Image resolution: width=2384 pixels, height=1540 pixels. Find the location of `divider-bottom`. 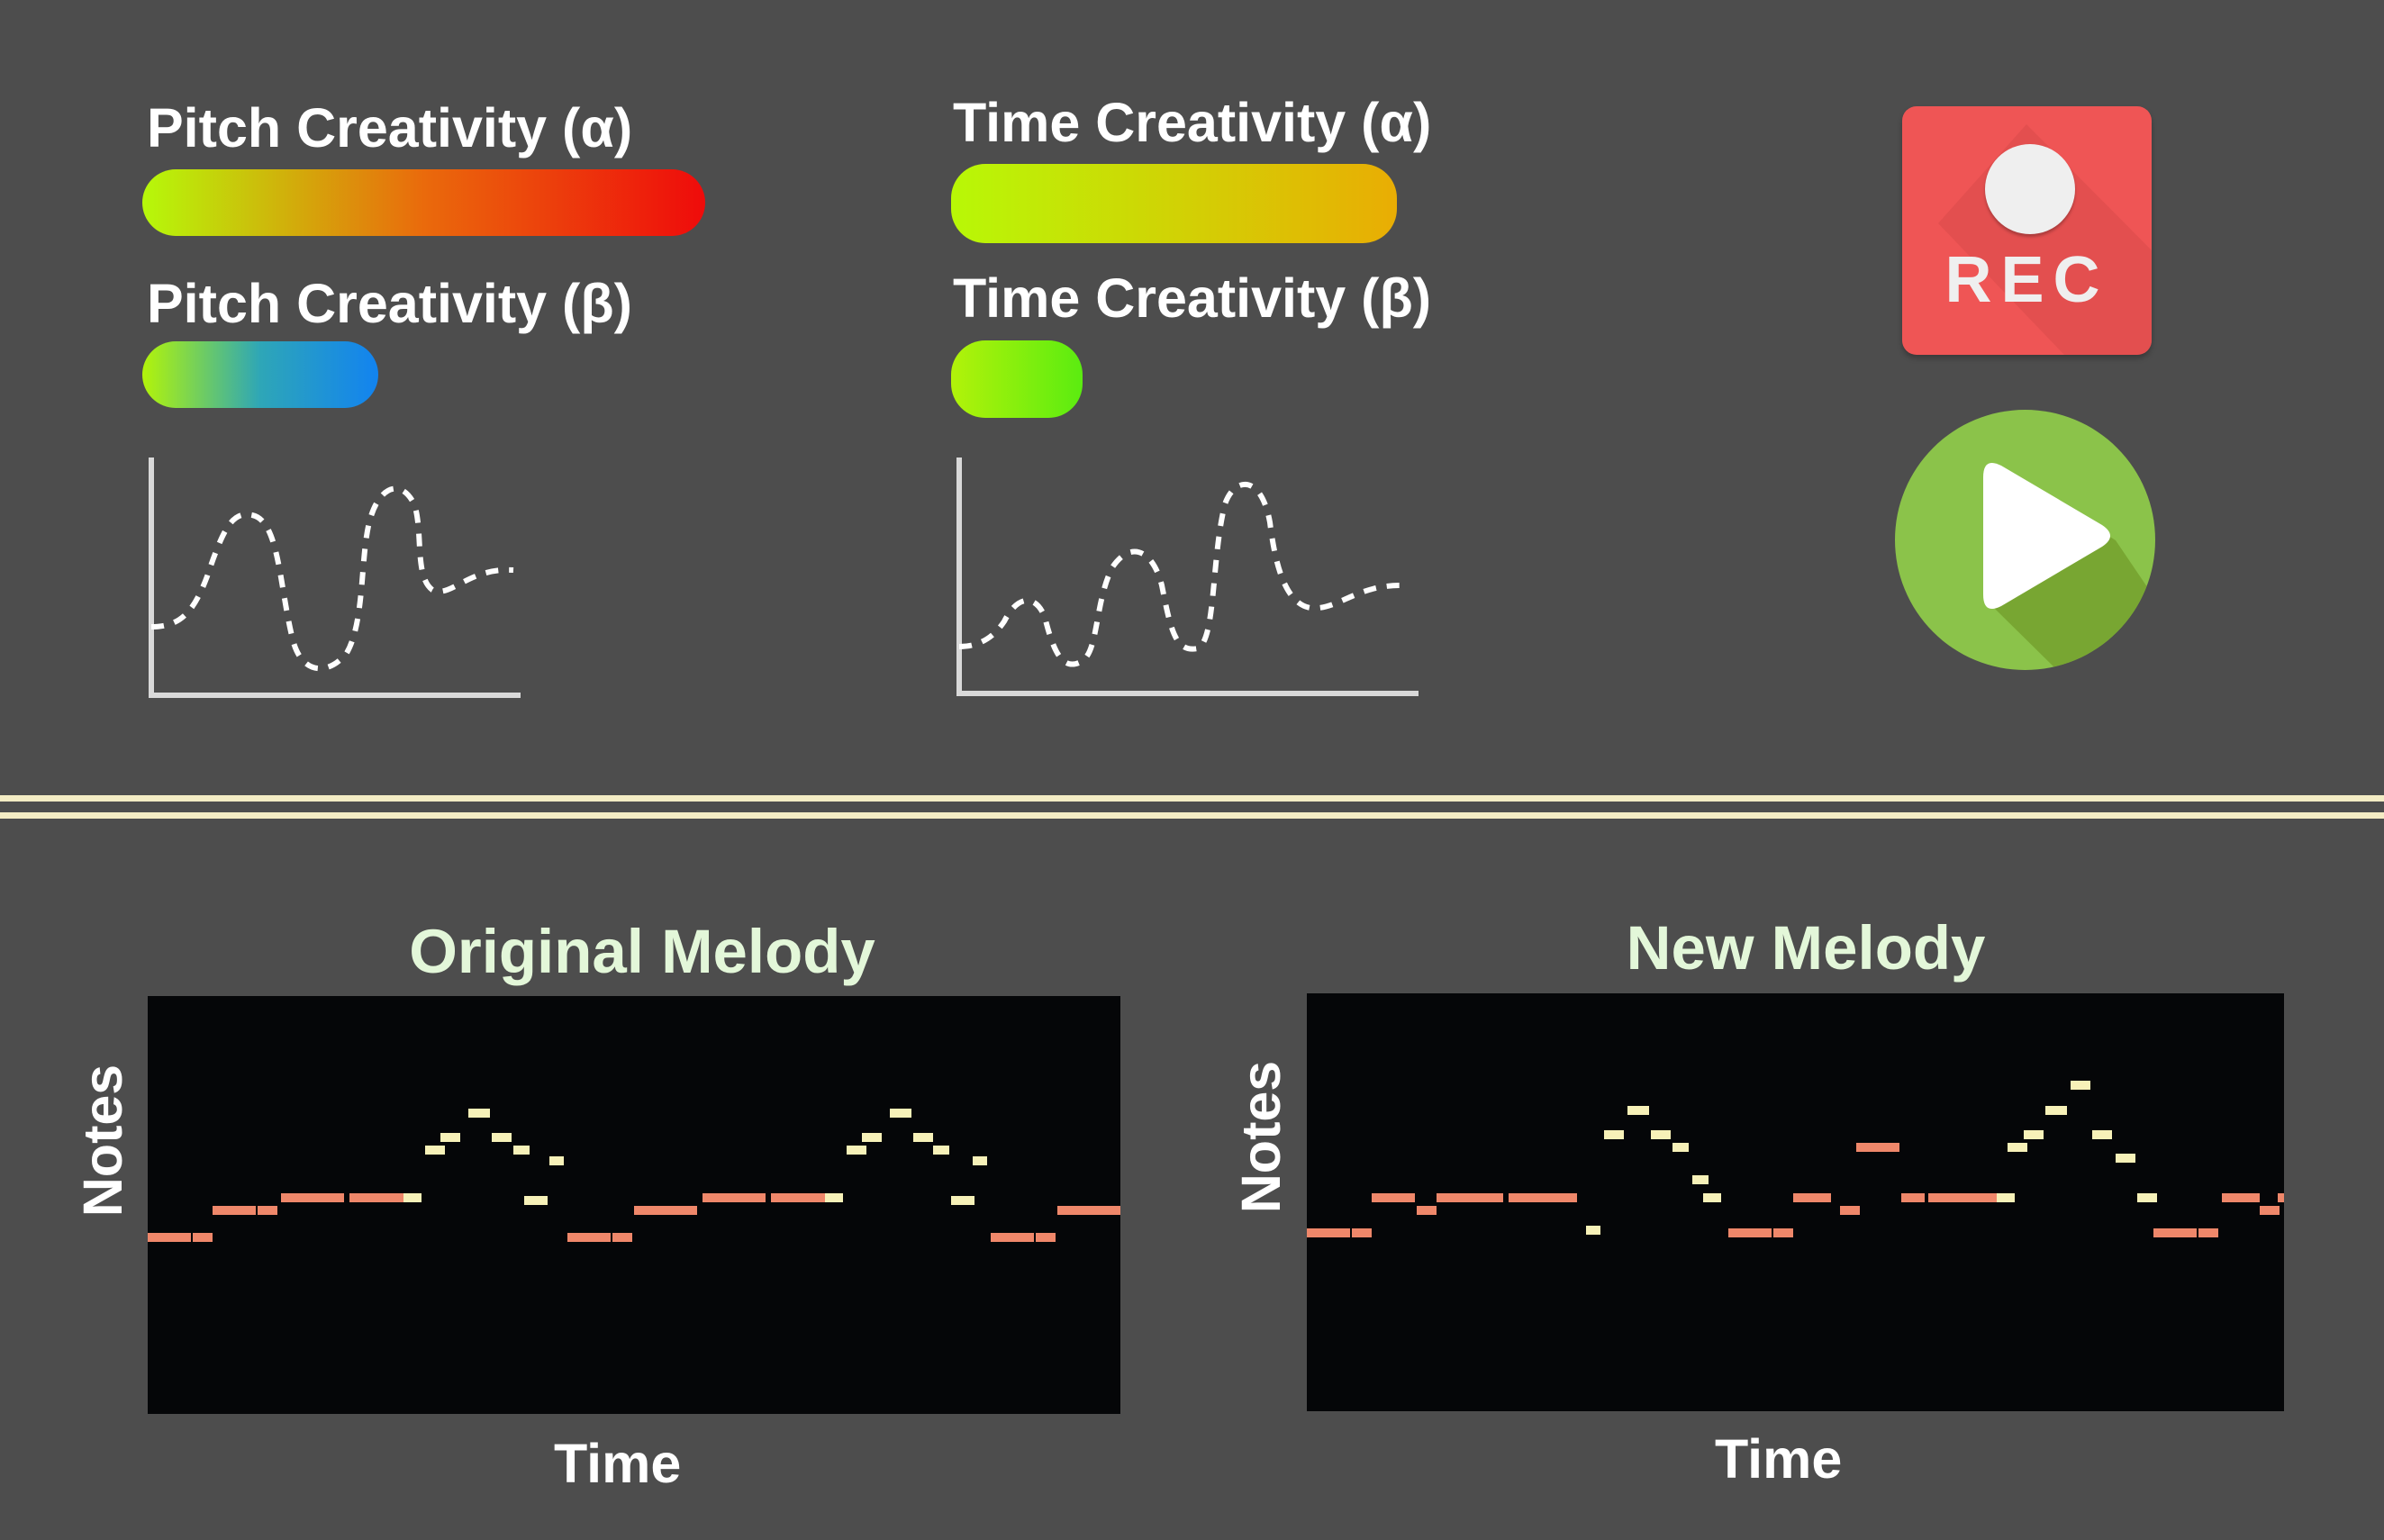

divider-bottom is located at coordinates (1192, 815).